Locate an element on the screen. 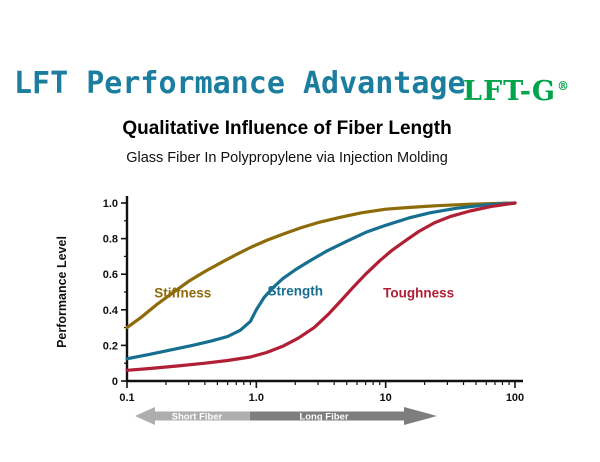  short-fiber-label: Short Fiber is located at coordinates (197, 417).